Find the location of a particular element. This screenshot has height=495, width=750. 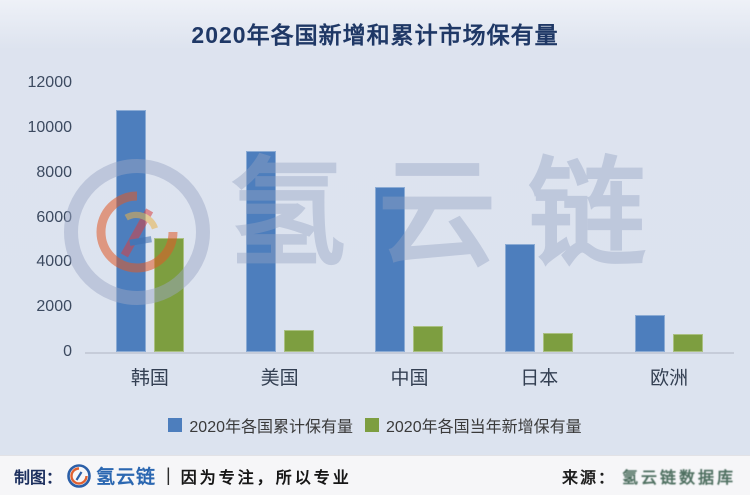

bar-group-2: 美国 is located at coordinates (279, 236).